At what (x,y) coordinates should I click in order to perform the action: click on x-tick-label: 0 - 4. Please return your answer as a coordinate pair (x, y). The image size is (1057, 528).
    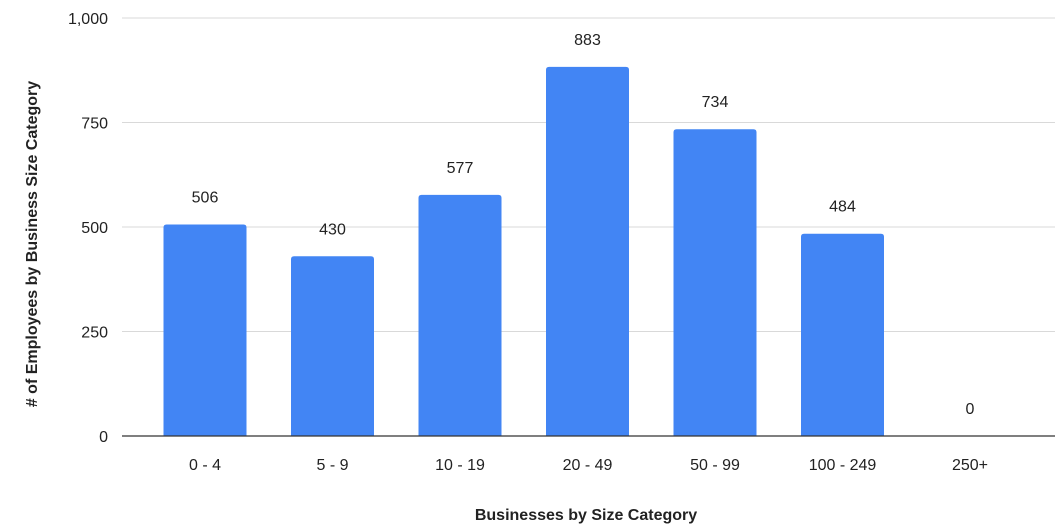
    Looking at the image, I should click on (205, 465).